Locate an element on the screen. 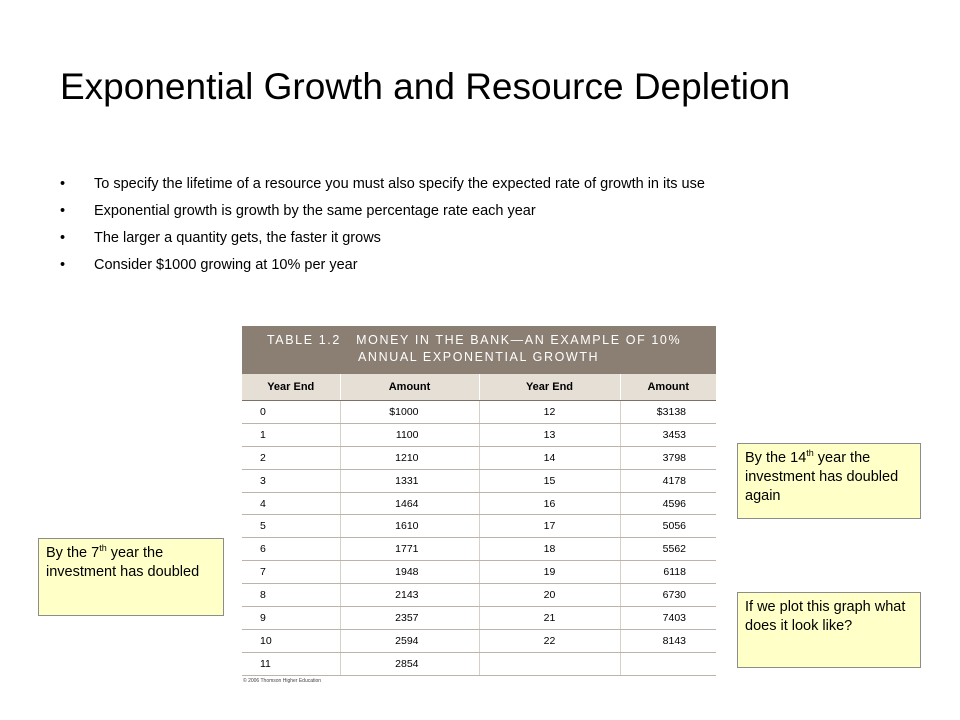  table-row: 6 1771 18 5562 is located at coordinates (479, 549).